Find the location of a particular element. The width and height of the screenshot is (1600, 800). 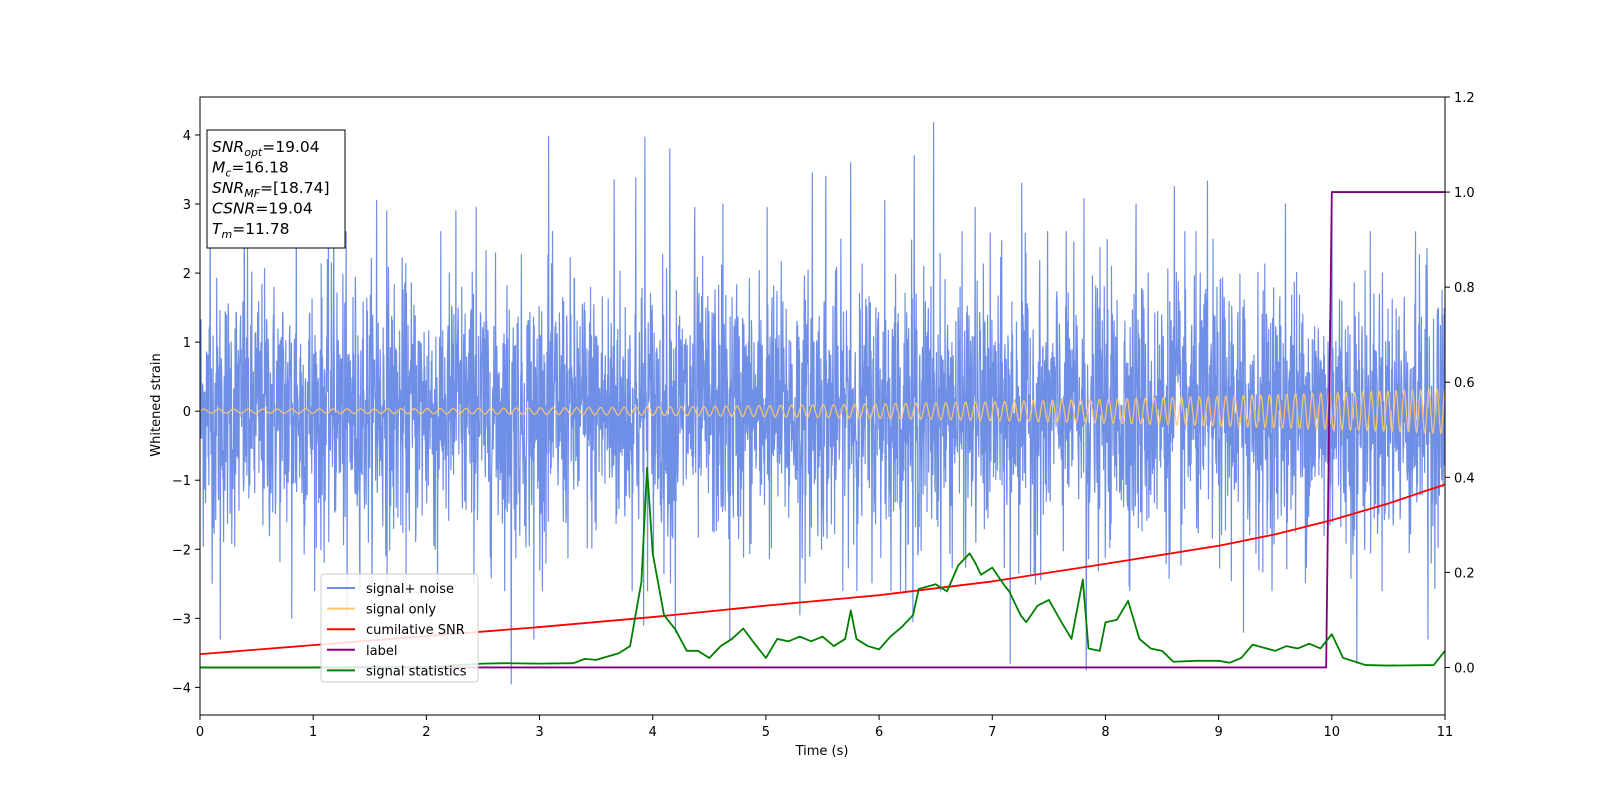

annotation-frame is located at coordinates (276, 189).